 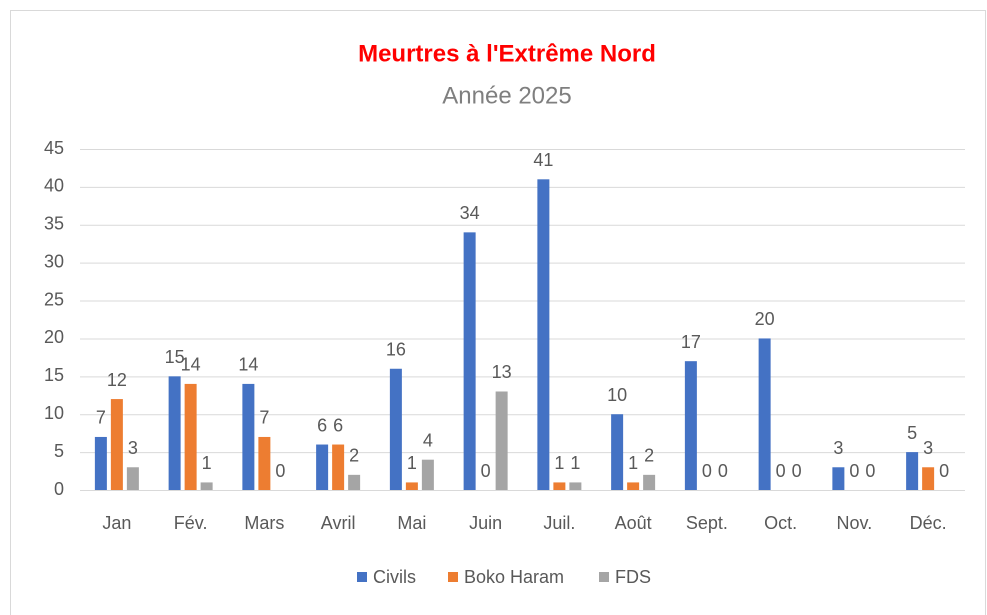 What do you see at coordinates (485, 523) in the screenshot?
I see `x-tick-label: Juin` at bounding box center [485, 523].